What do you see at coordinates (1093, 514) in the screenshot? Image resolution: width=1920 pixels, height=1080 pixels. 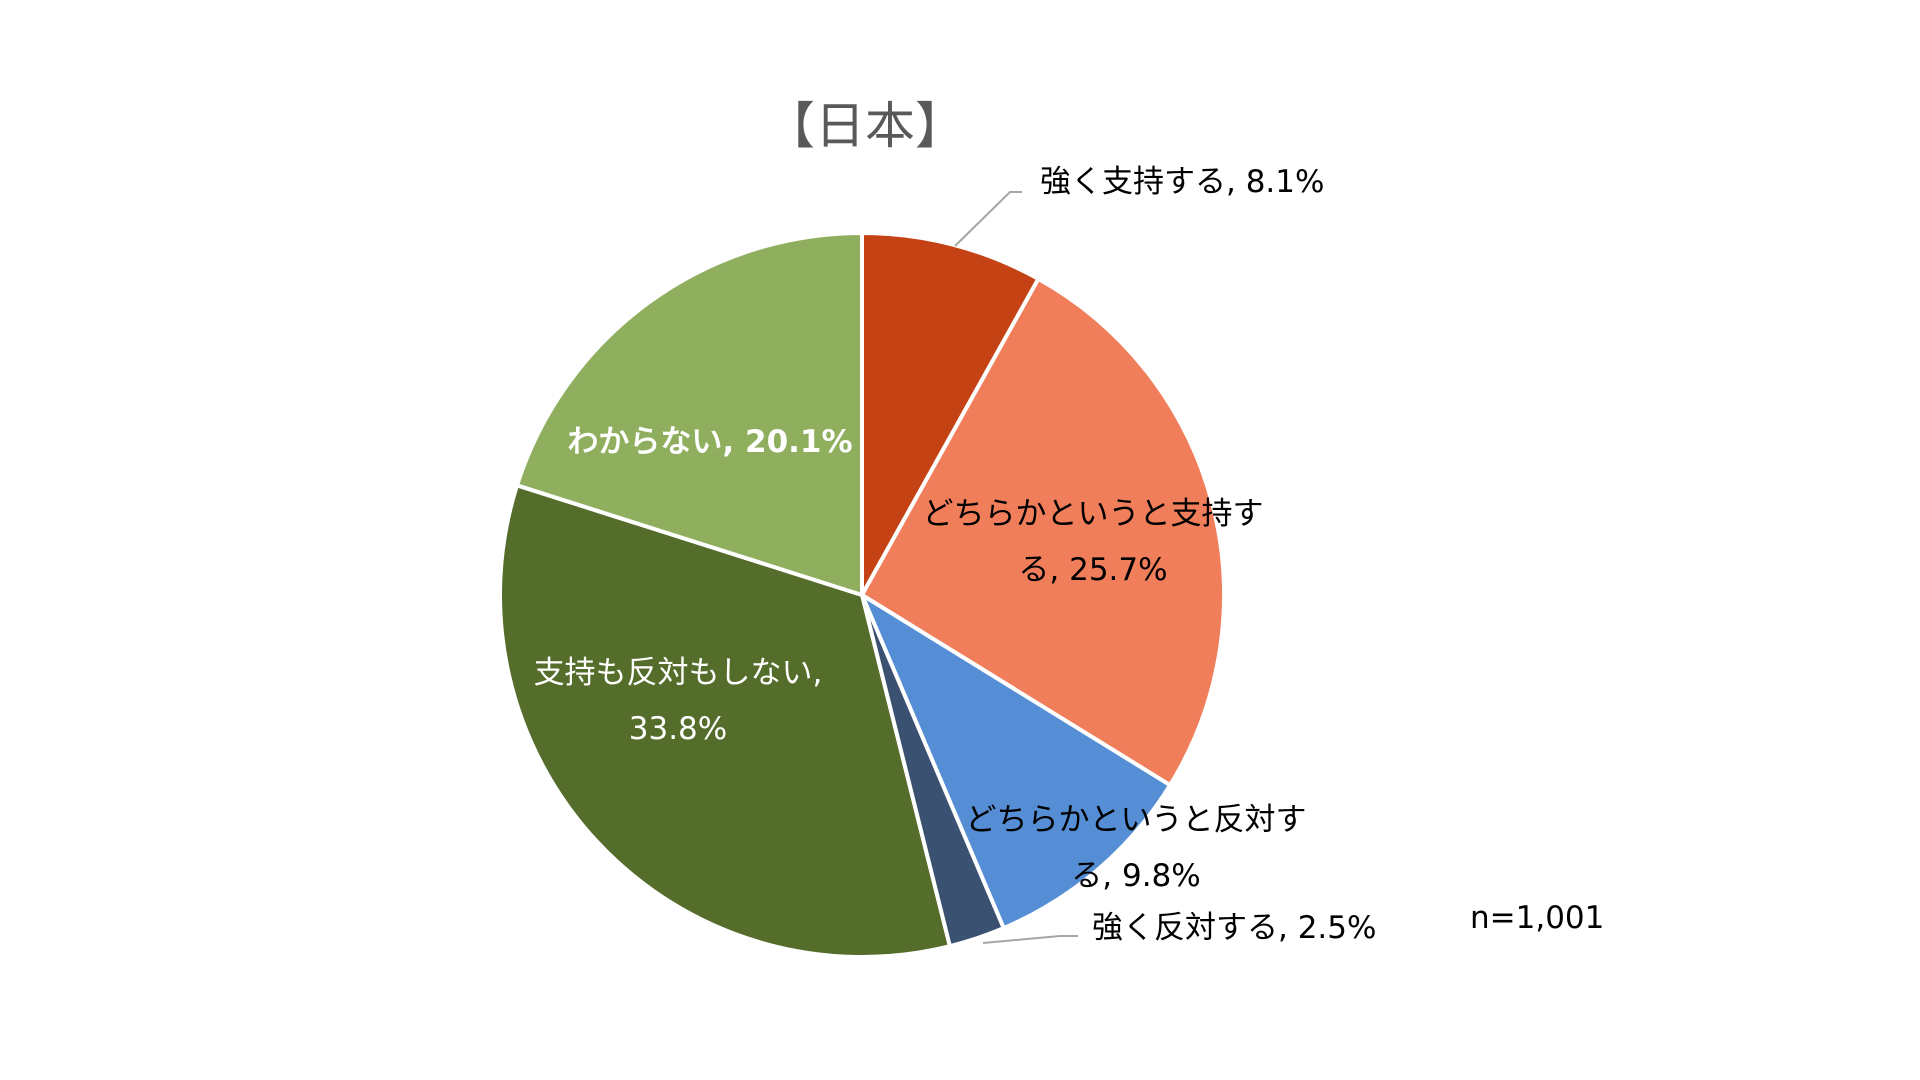 I see `data-label-2-line-1: どちらかというと支持す` at bounding box center [1093, 514].